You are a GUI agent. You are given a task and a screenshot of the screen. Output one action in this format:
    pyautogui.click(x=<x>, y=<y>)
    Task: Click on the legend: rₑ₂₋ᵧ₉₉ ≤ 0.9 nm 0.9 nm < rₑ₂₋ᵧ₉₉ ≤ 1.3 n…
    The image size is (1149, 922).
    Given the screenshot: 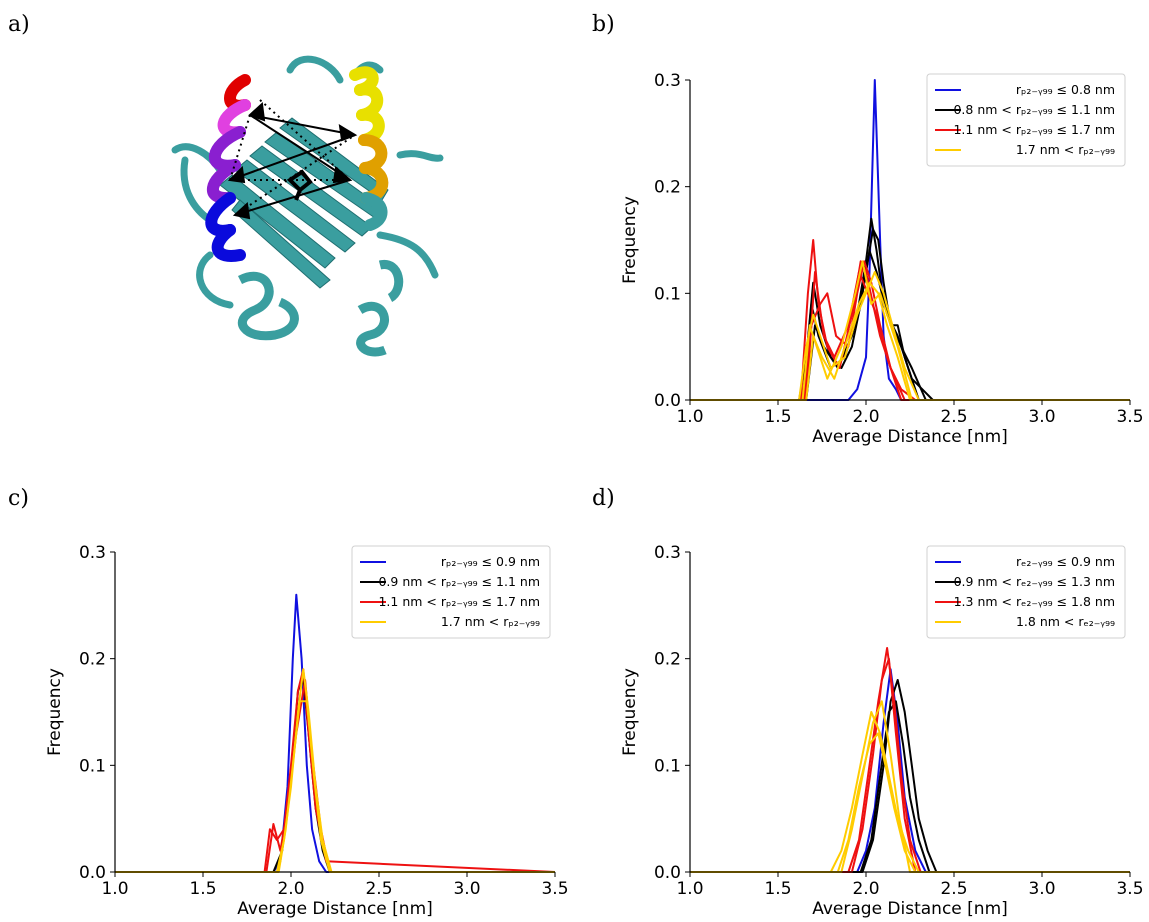 What is the action you would take?
    pyautogui.click(x=1026, y=592)
    